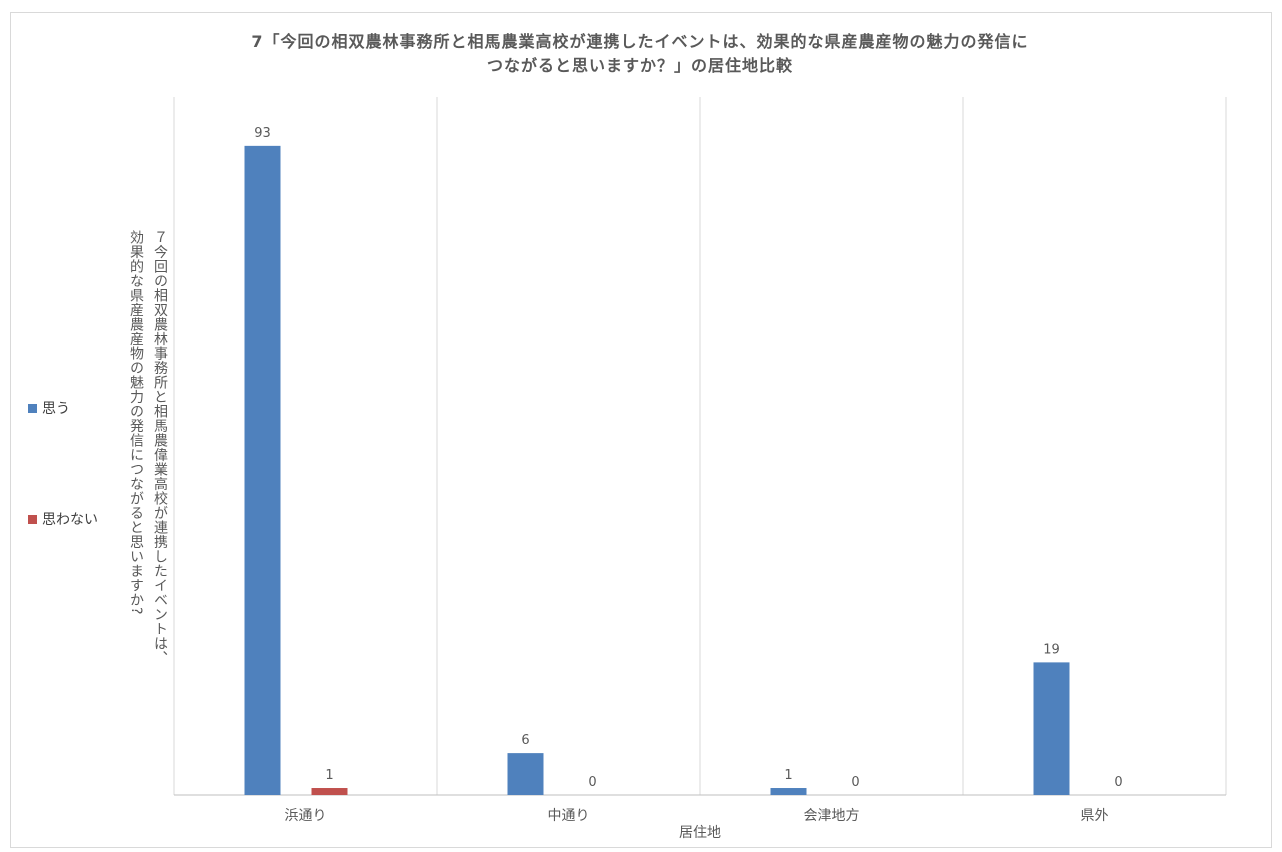 Image resolution: width=1282 pixels, height=852 pixels. Describe the element at coordinates (639, 65) in the screenshot. I see `chart-title-line-2: つながると思いますか？」の居住地比較` at that location.